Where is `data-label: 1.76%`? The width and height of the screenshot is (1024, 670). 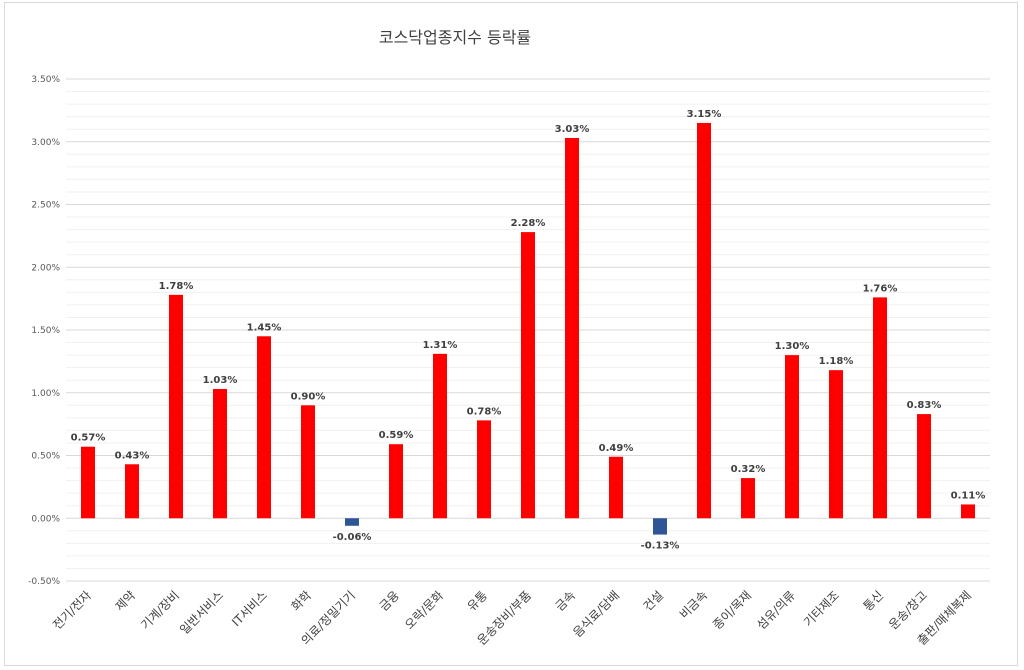
data-label: 1.76% is located at coordinates (880, 288).